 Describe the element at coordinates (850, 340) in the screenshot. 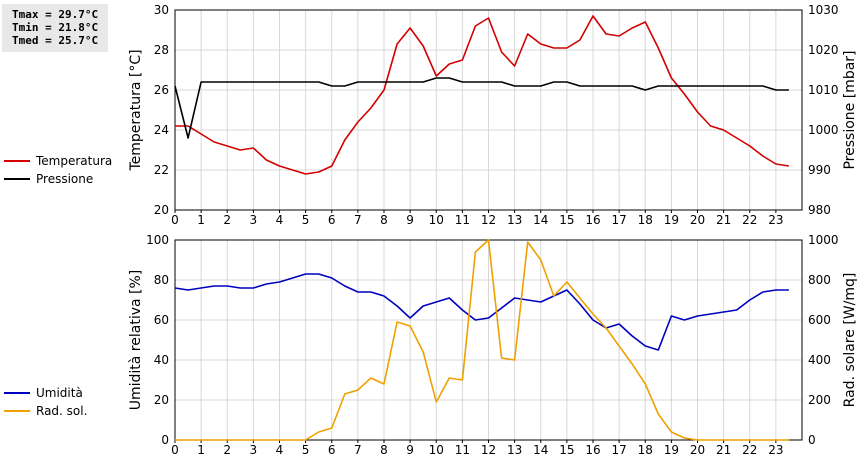

I see `y-axis-label-right: Rad. solare [W/mq]` at that location.